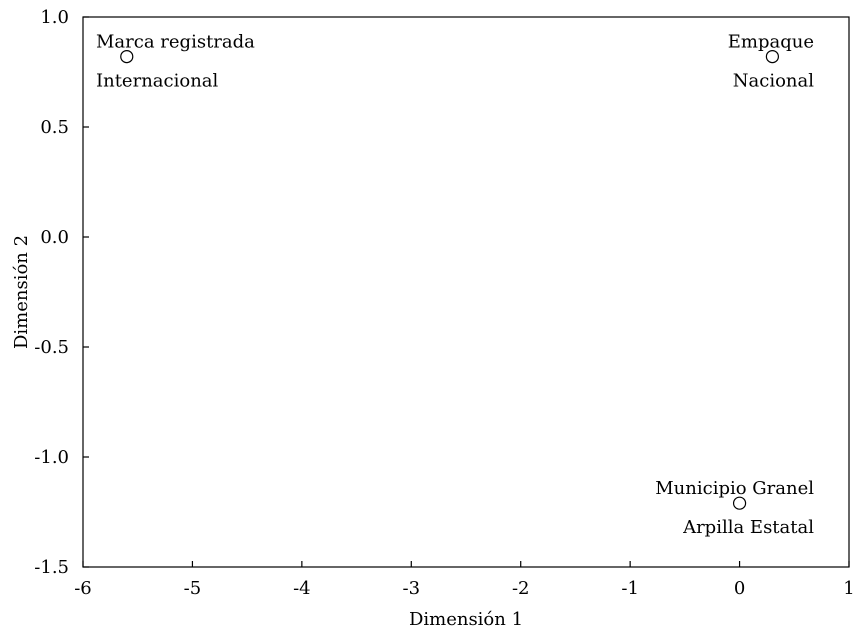  Describe the element at coordinates (51, 457) in the screenshot. I see `y-tick-label: -1.0` at that location.